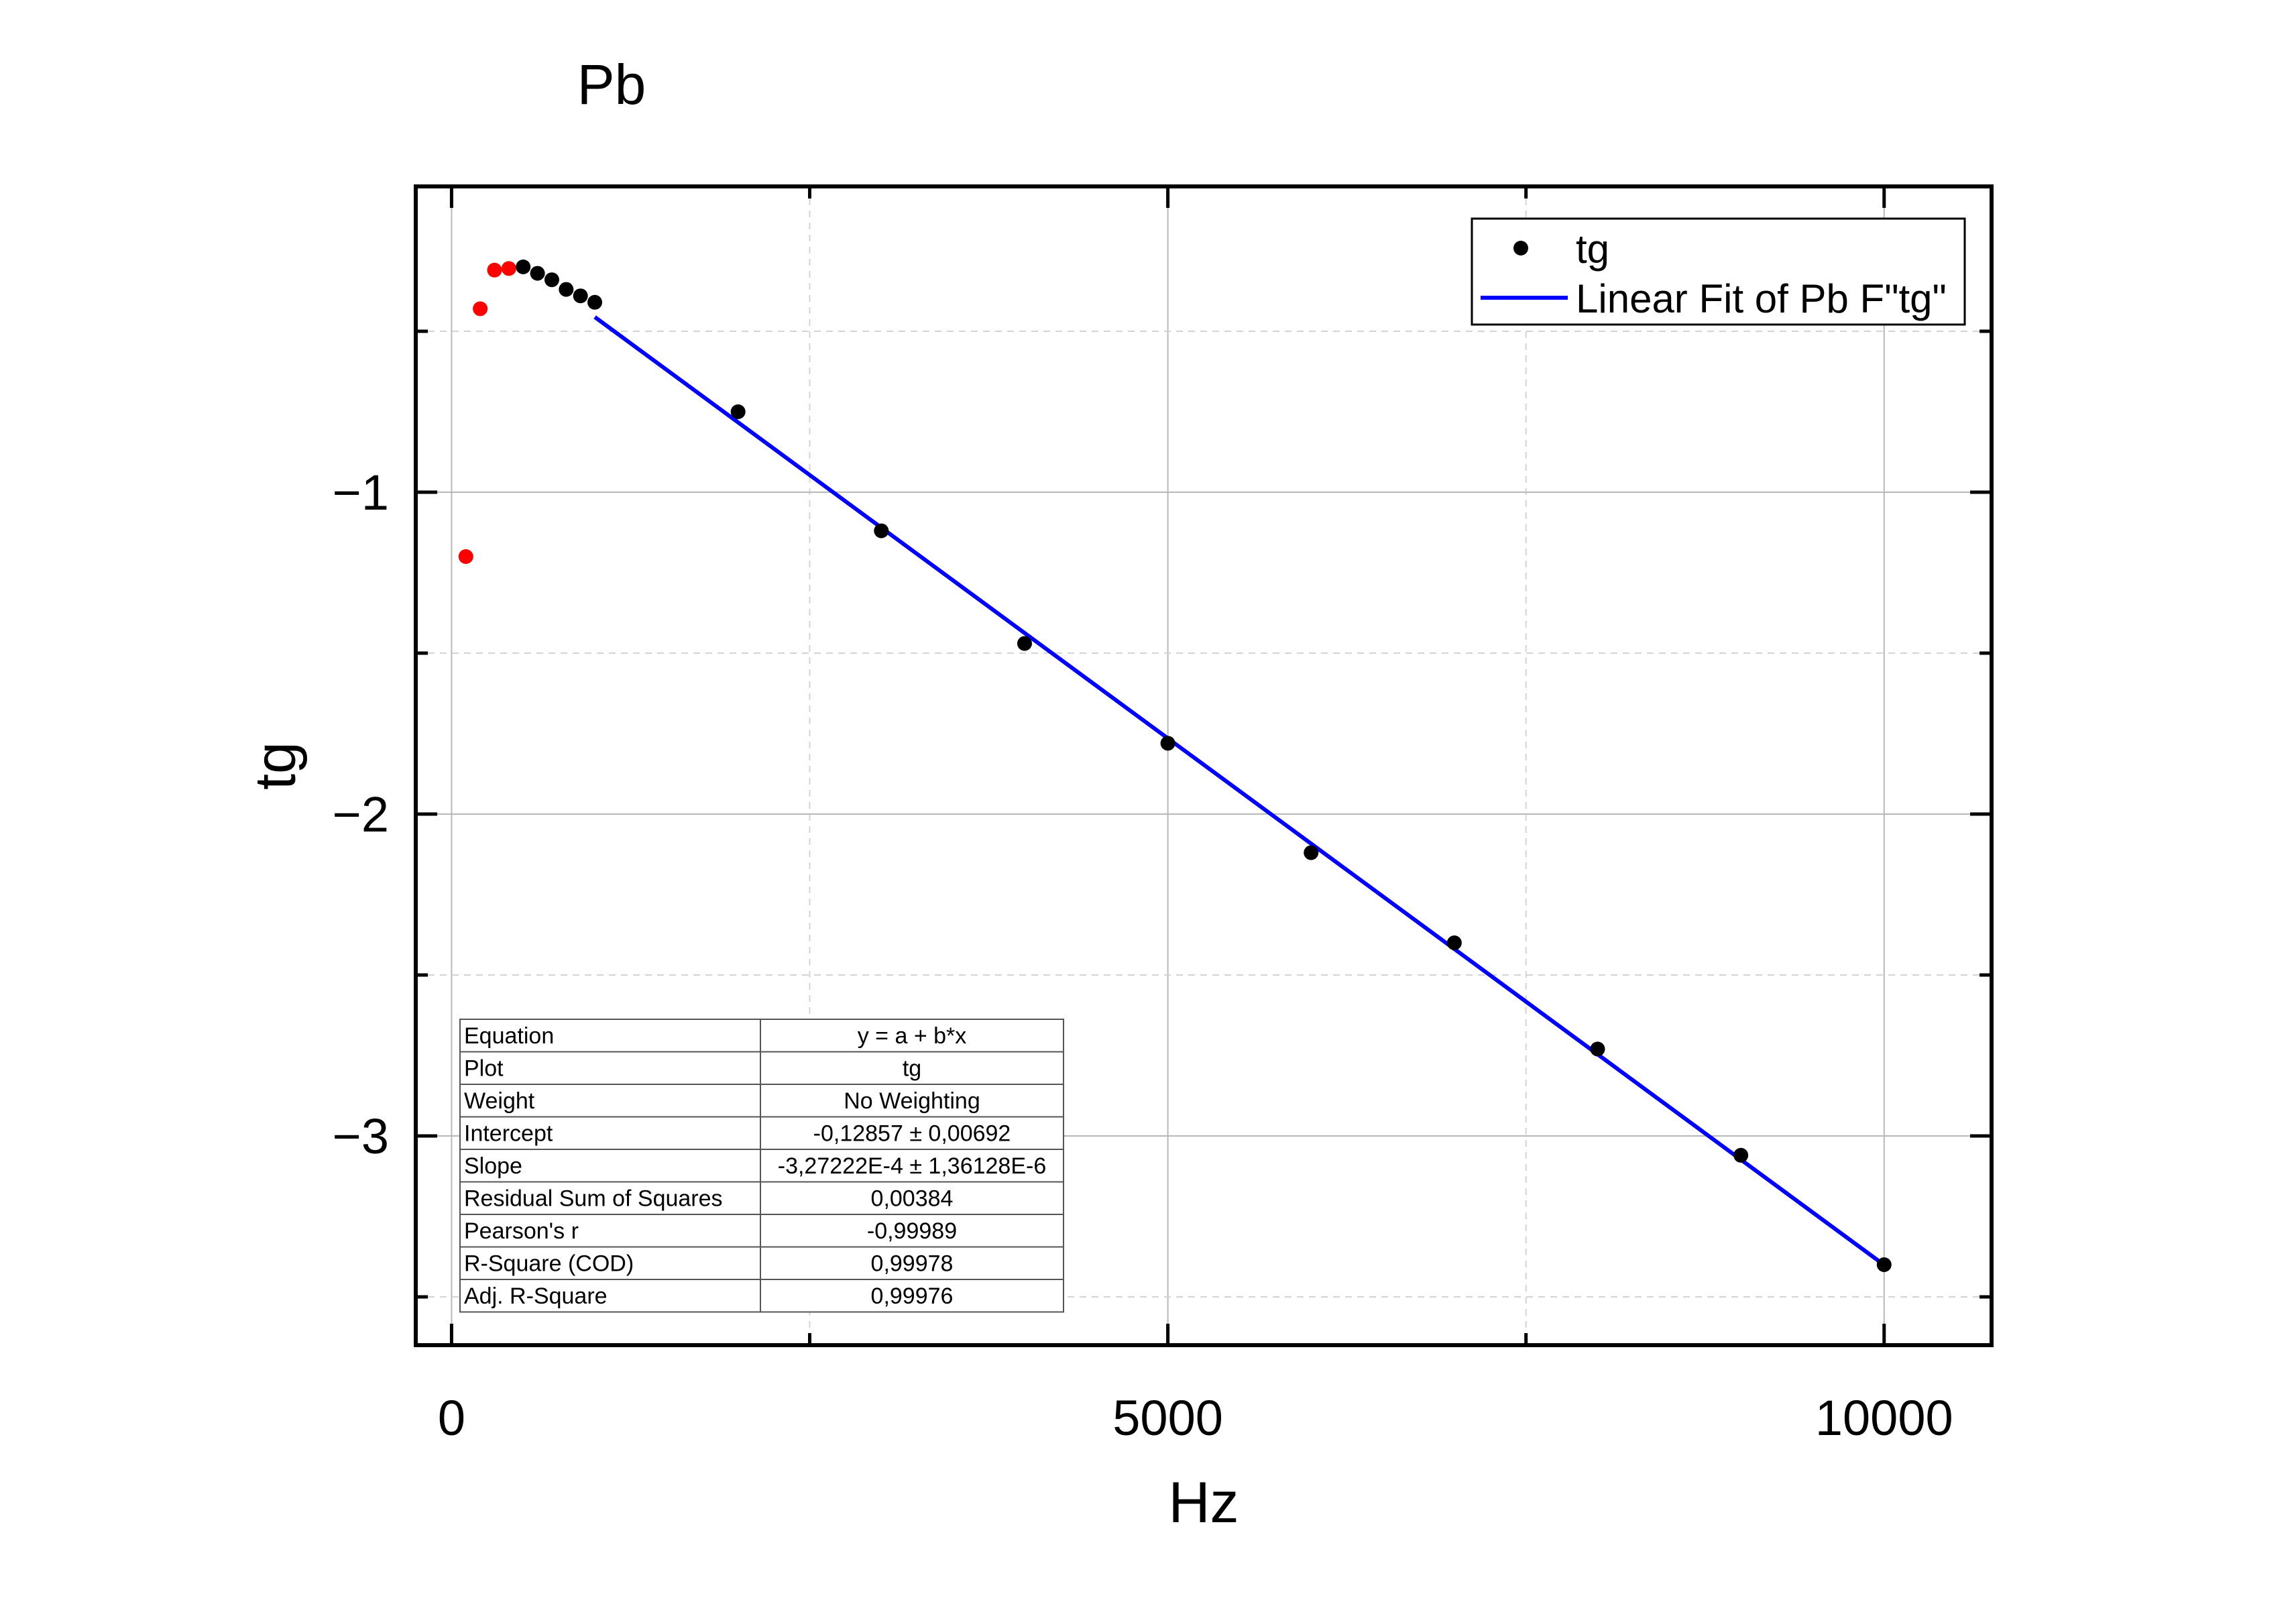 Image resolution: width=2296 pixels, height=1604 pixels. I want to click on fit-table-value: y = a + b*x, so click(913, 1036).